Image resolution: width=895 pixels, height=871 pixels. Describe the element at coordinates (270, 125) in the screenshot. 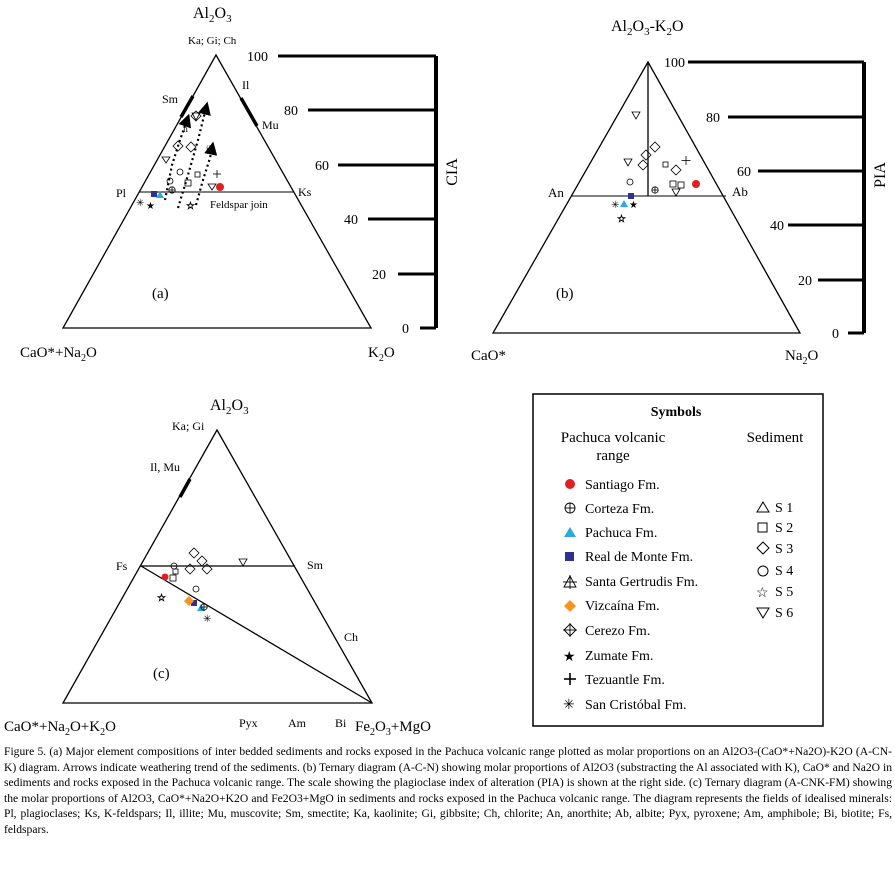

I see `panel-a-mu-label: Mu` at that location.